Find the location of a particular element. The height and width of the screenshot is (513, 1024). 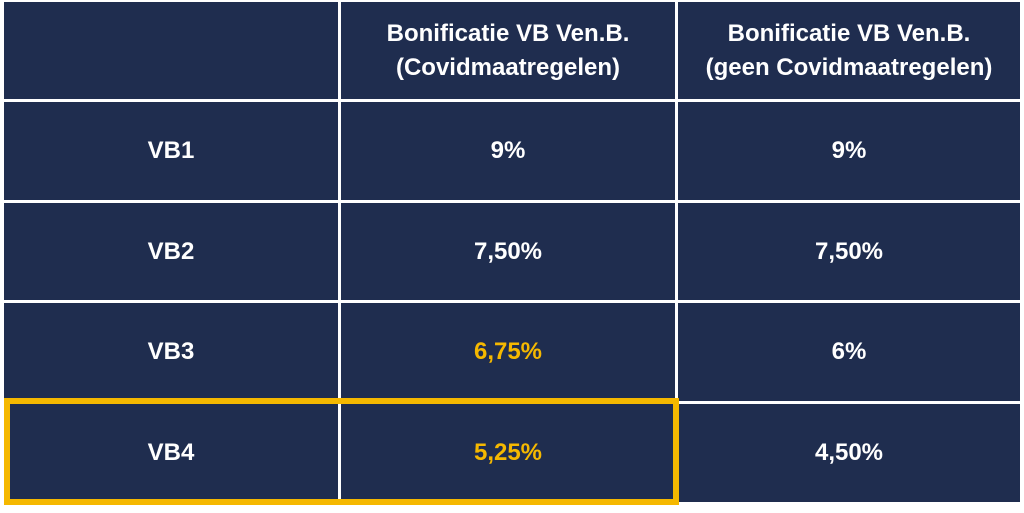

covid-value-cell: 9% is located at coordinates (508, 151).